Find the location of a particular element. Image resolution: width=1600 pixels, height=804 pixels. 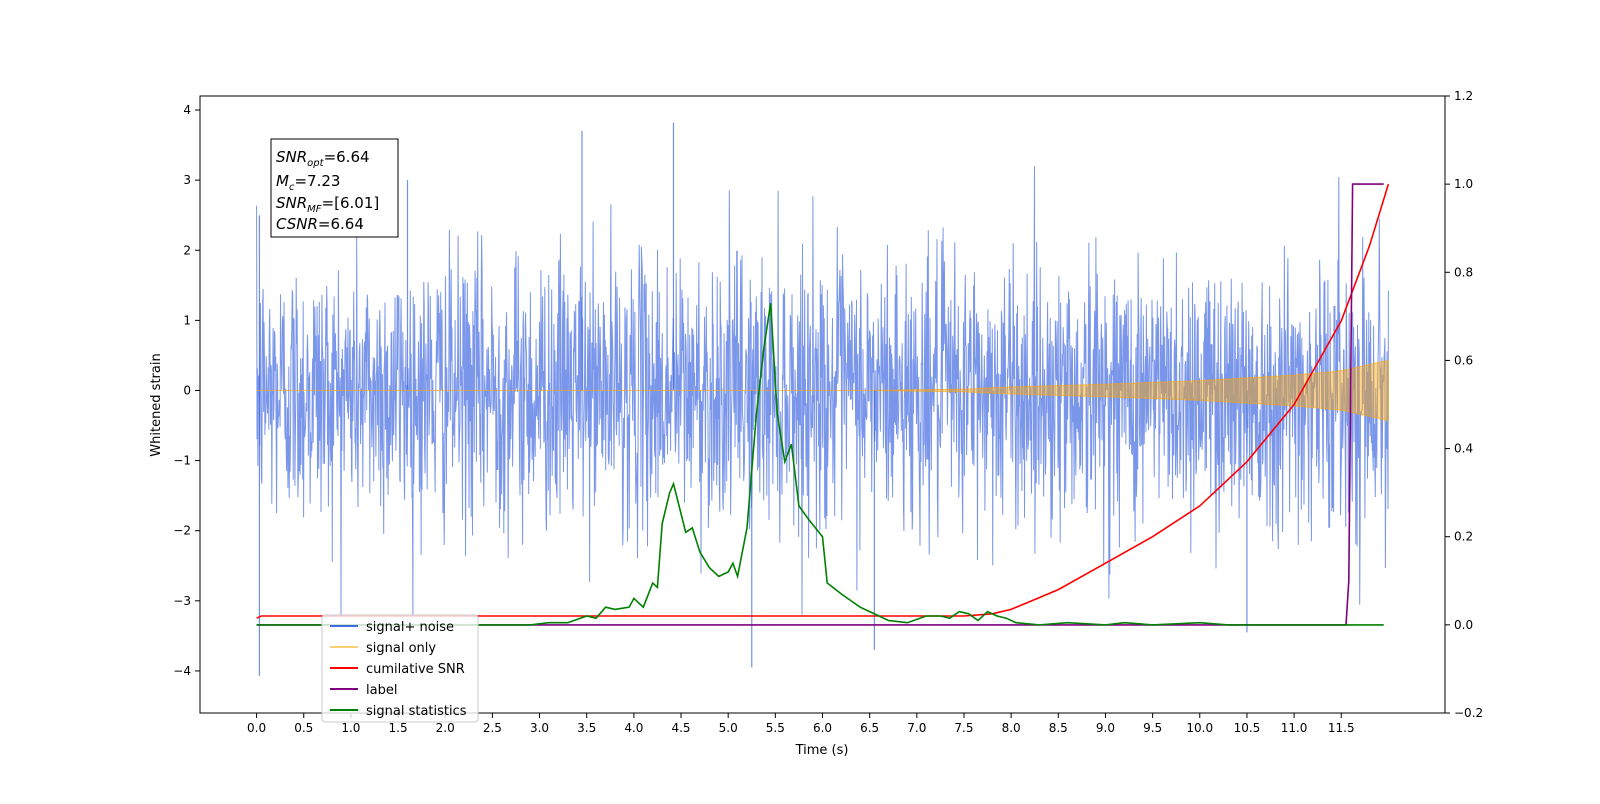

y2-tick-label: 0.6 is located at coordinates (1463, 360).